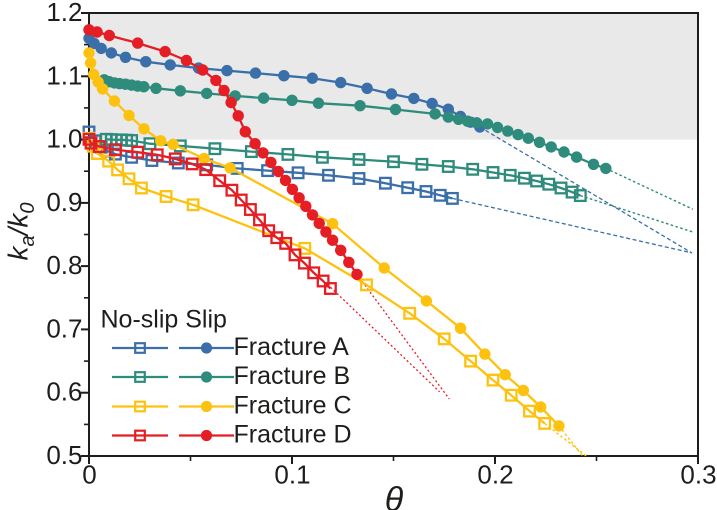  I want to click on svg-text: 0.7, so click(64, 328).